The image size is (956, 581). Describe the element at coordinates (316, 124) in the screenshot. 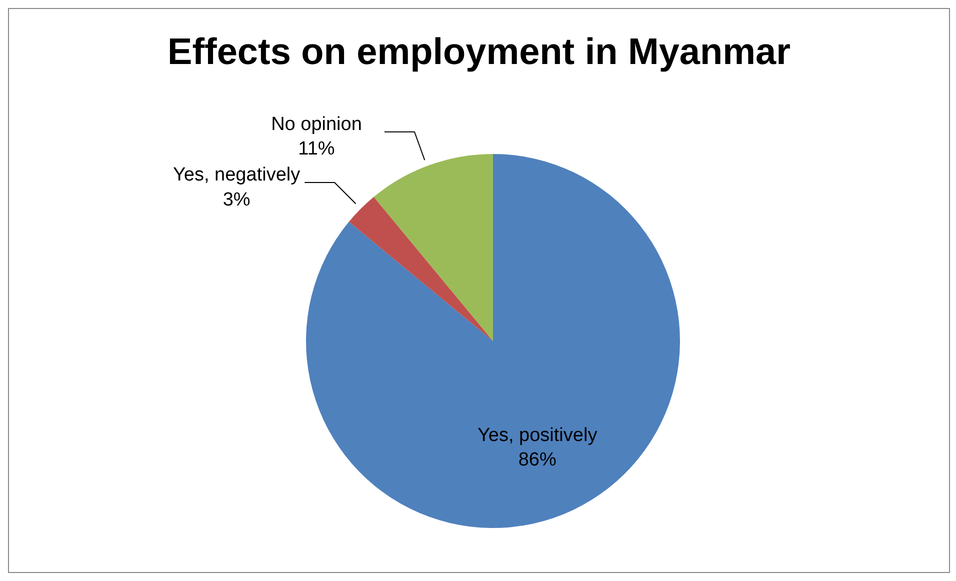

I see `slice-label: No opinion` at that location.